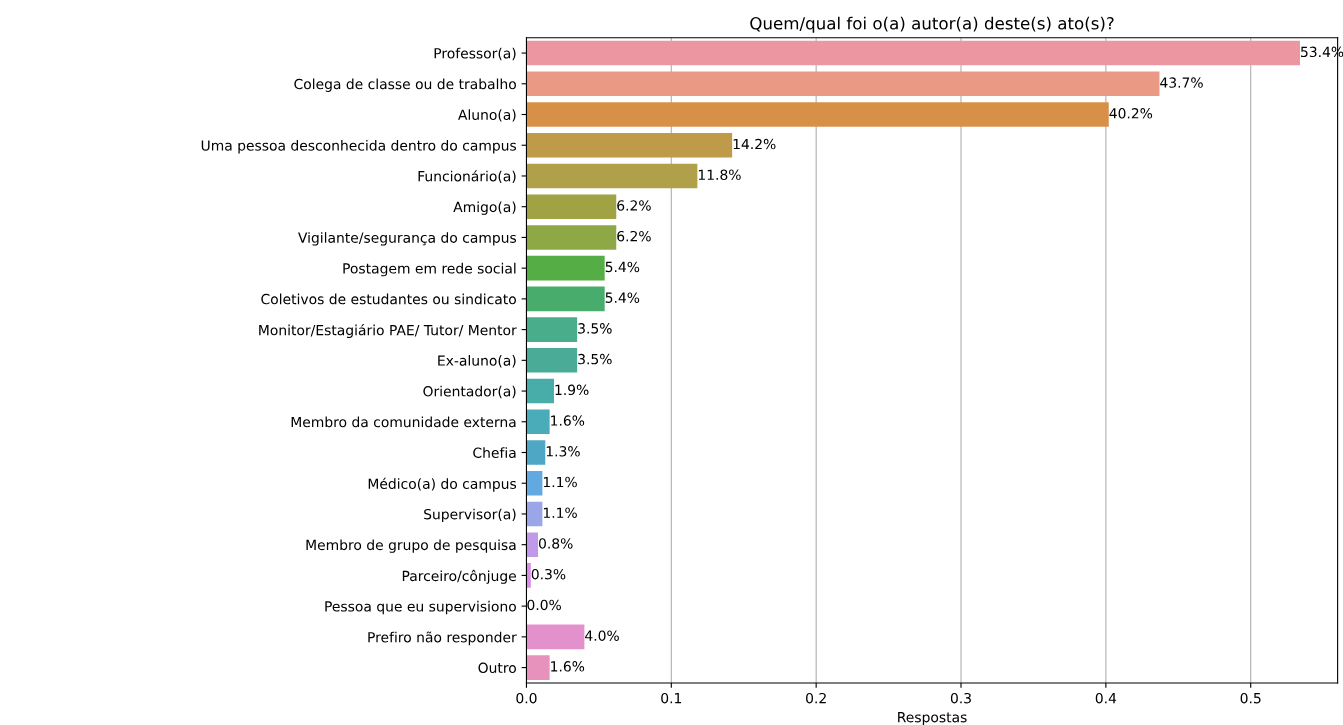  Describe the element at coordinates (1181, 82) in the screenshot. I see `data-label: 43.7%` at that location.